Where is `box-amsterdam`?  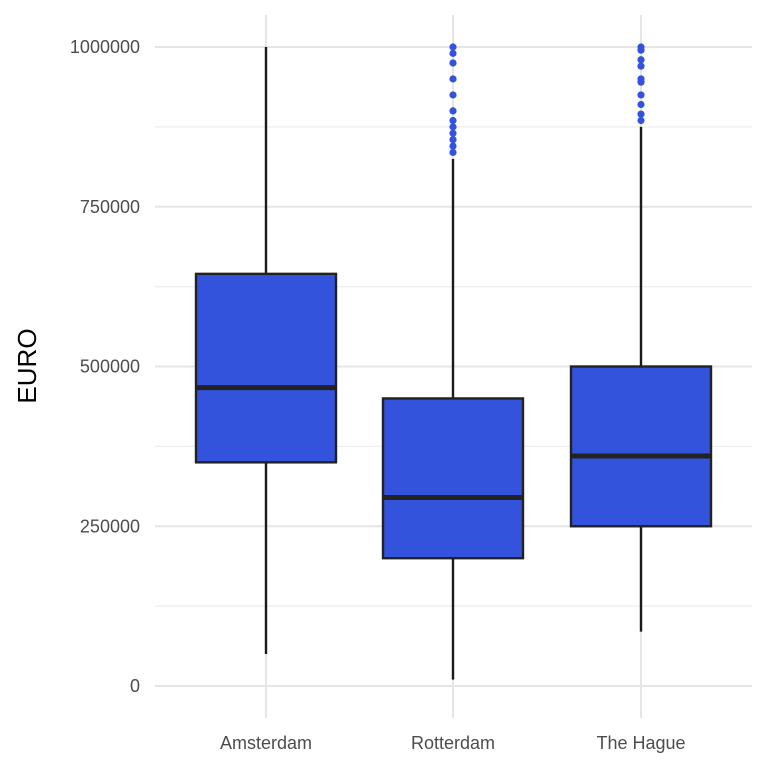 box-amsterdam is located at coordinates (266, 351).